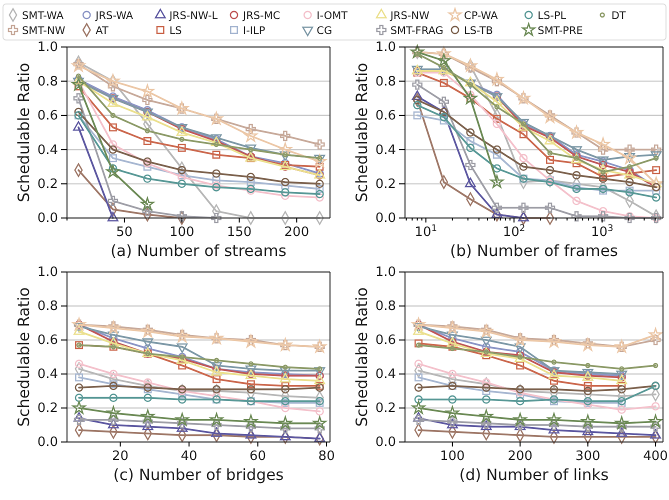 Image resolution: width=669 pixels, height=500 pixels. What do you see at coordinates (324, 31) in the screenshot?
I see `legend-label: CG` at bounding box center [324, 31].